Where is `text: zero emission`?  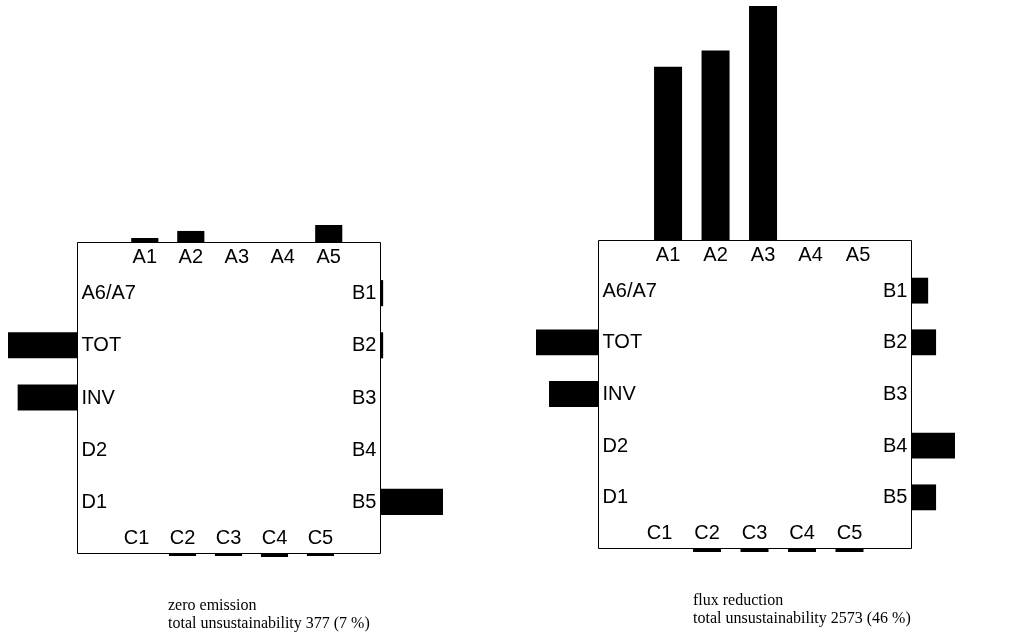
text: zero emission is located at coordinates (212, 604).